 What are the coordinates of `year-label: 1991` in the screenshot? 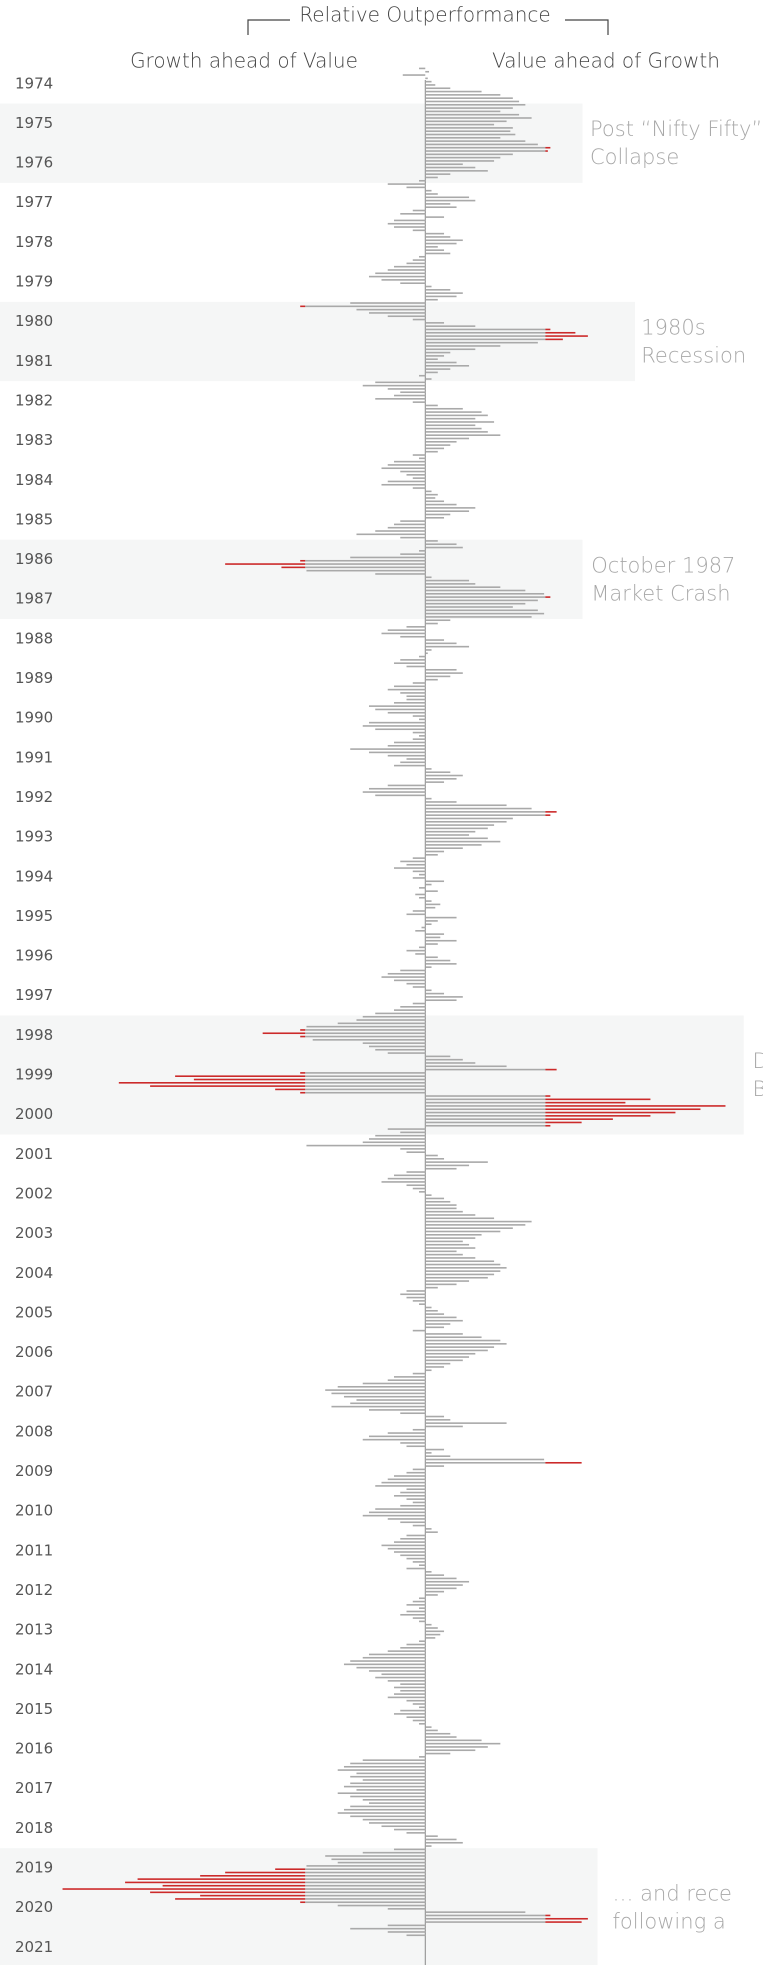 It's located at (34, 757).